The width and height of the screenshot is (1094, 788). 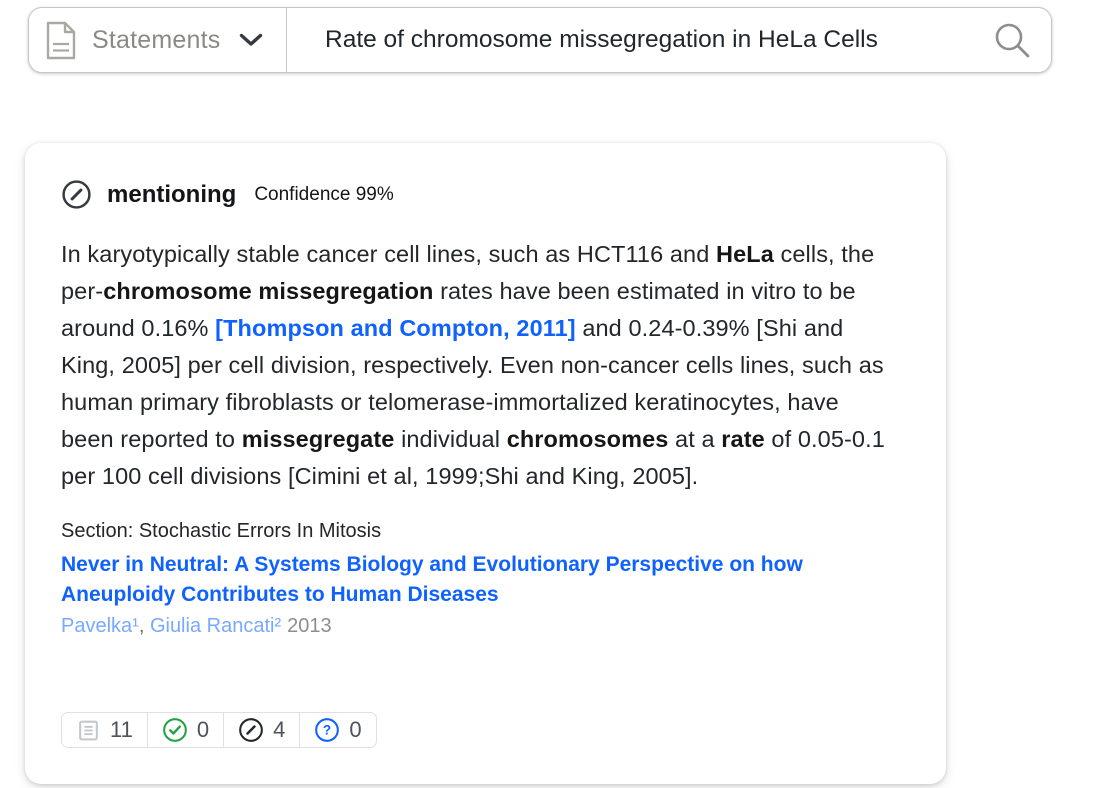 I want to click on search-icon, so click(x=1012, y=40).